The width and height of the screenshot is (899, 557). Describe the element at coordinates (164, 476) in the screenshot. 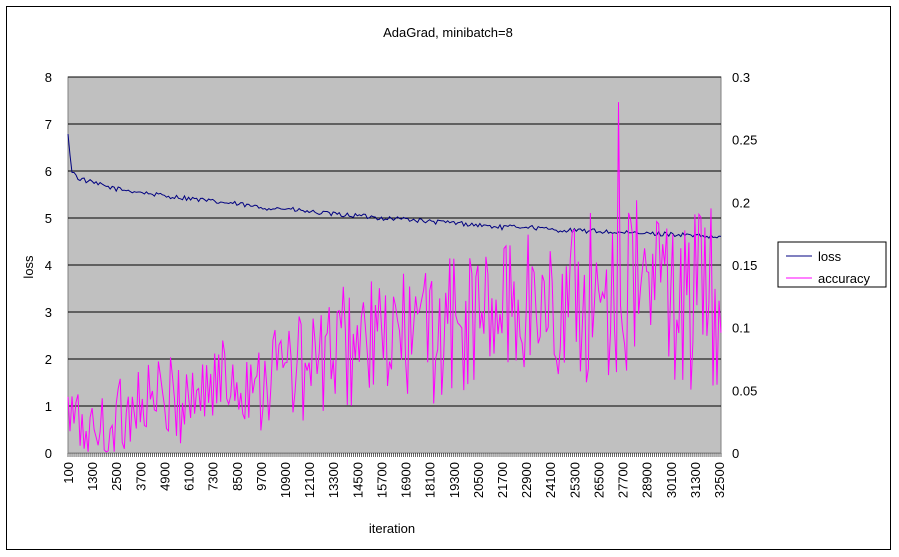

I see `x-tick-label: 4900` at that location.